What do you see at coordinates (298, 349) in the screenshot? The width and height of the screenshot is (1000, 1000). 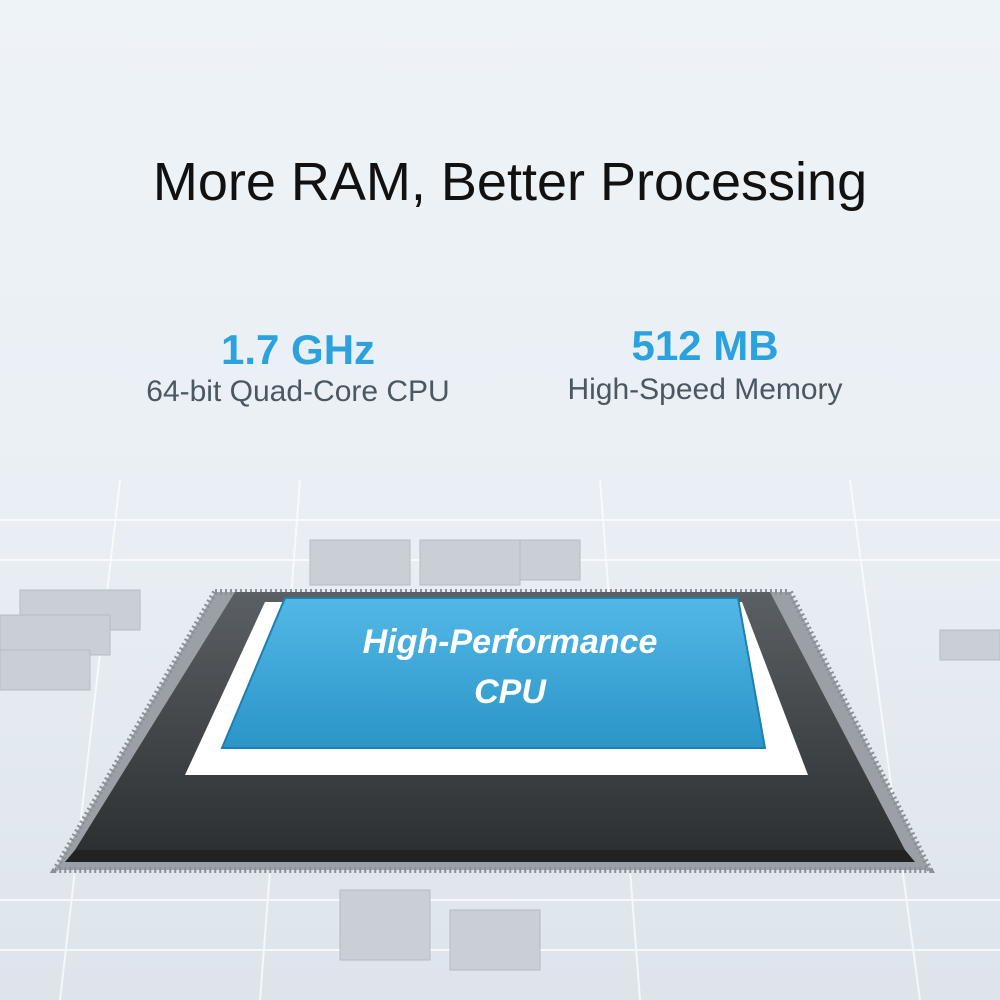 I see `spec-value: 1.7 GHz` at bounding box center [298, 349].